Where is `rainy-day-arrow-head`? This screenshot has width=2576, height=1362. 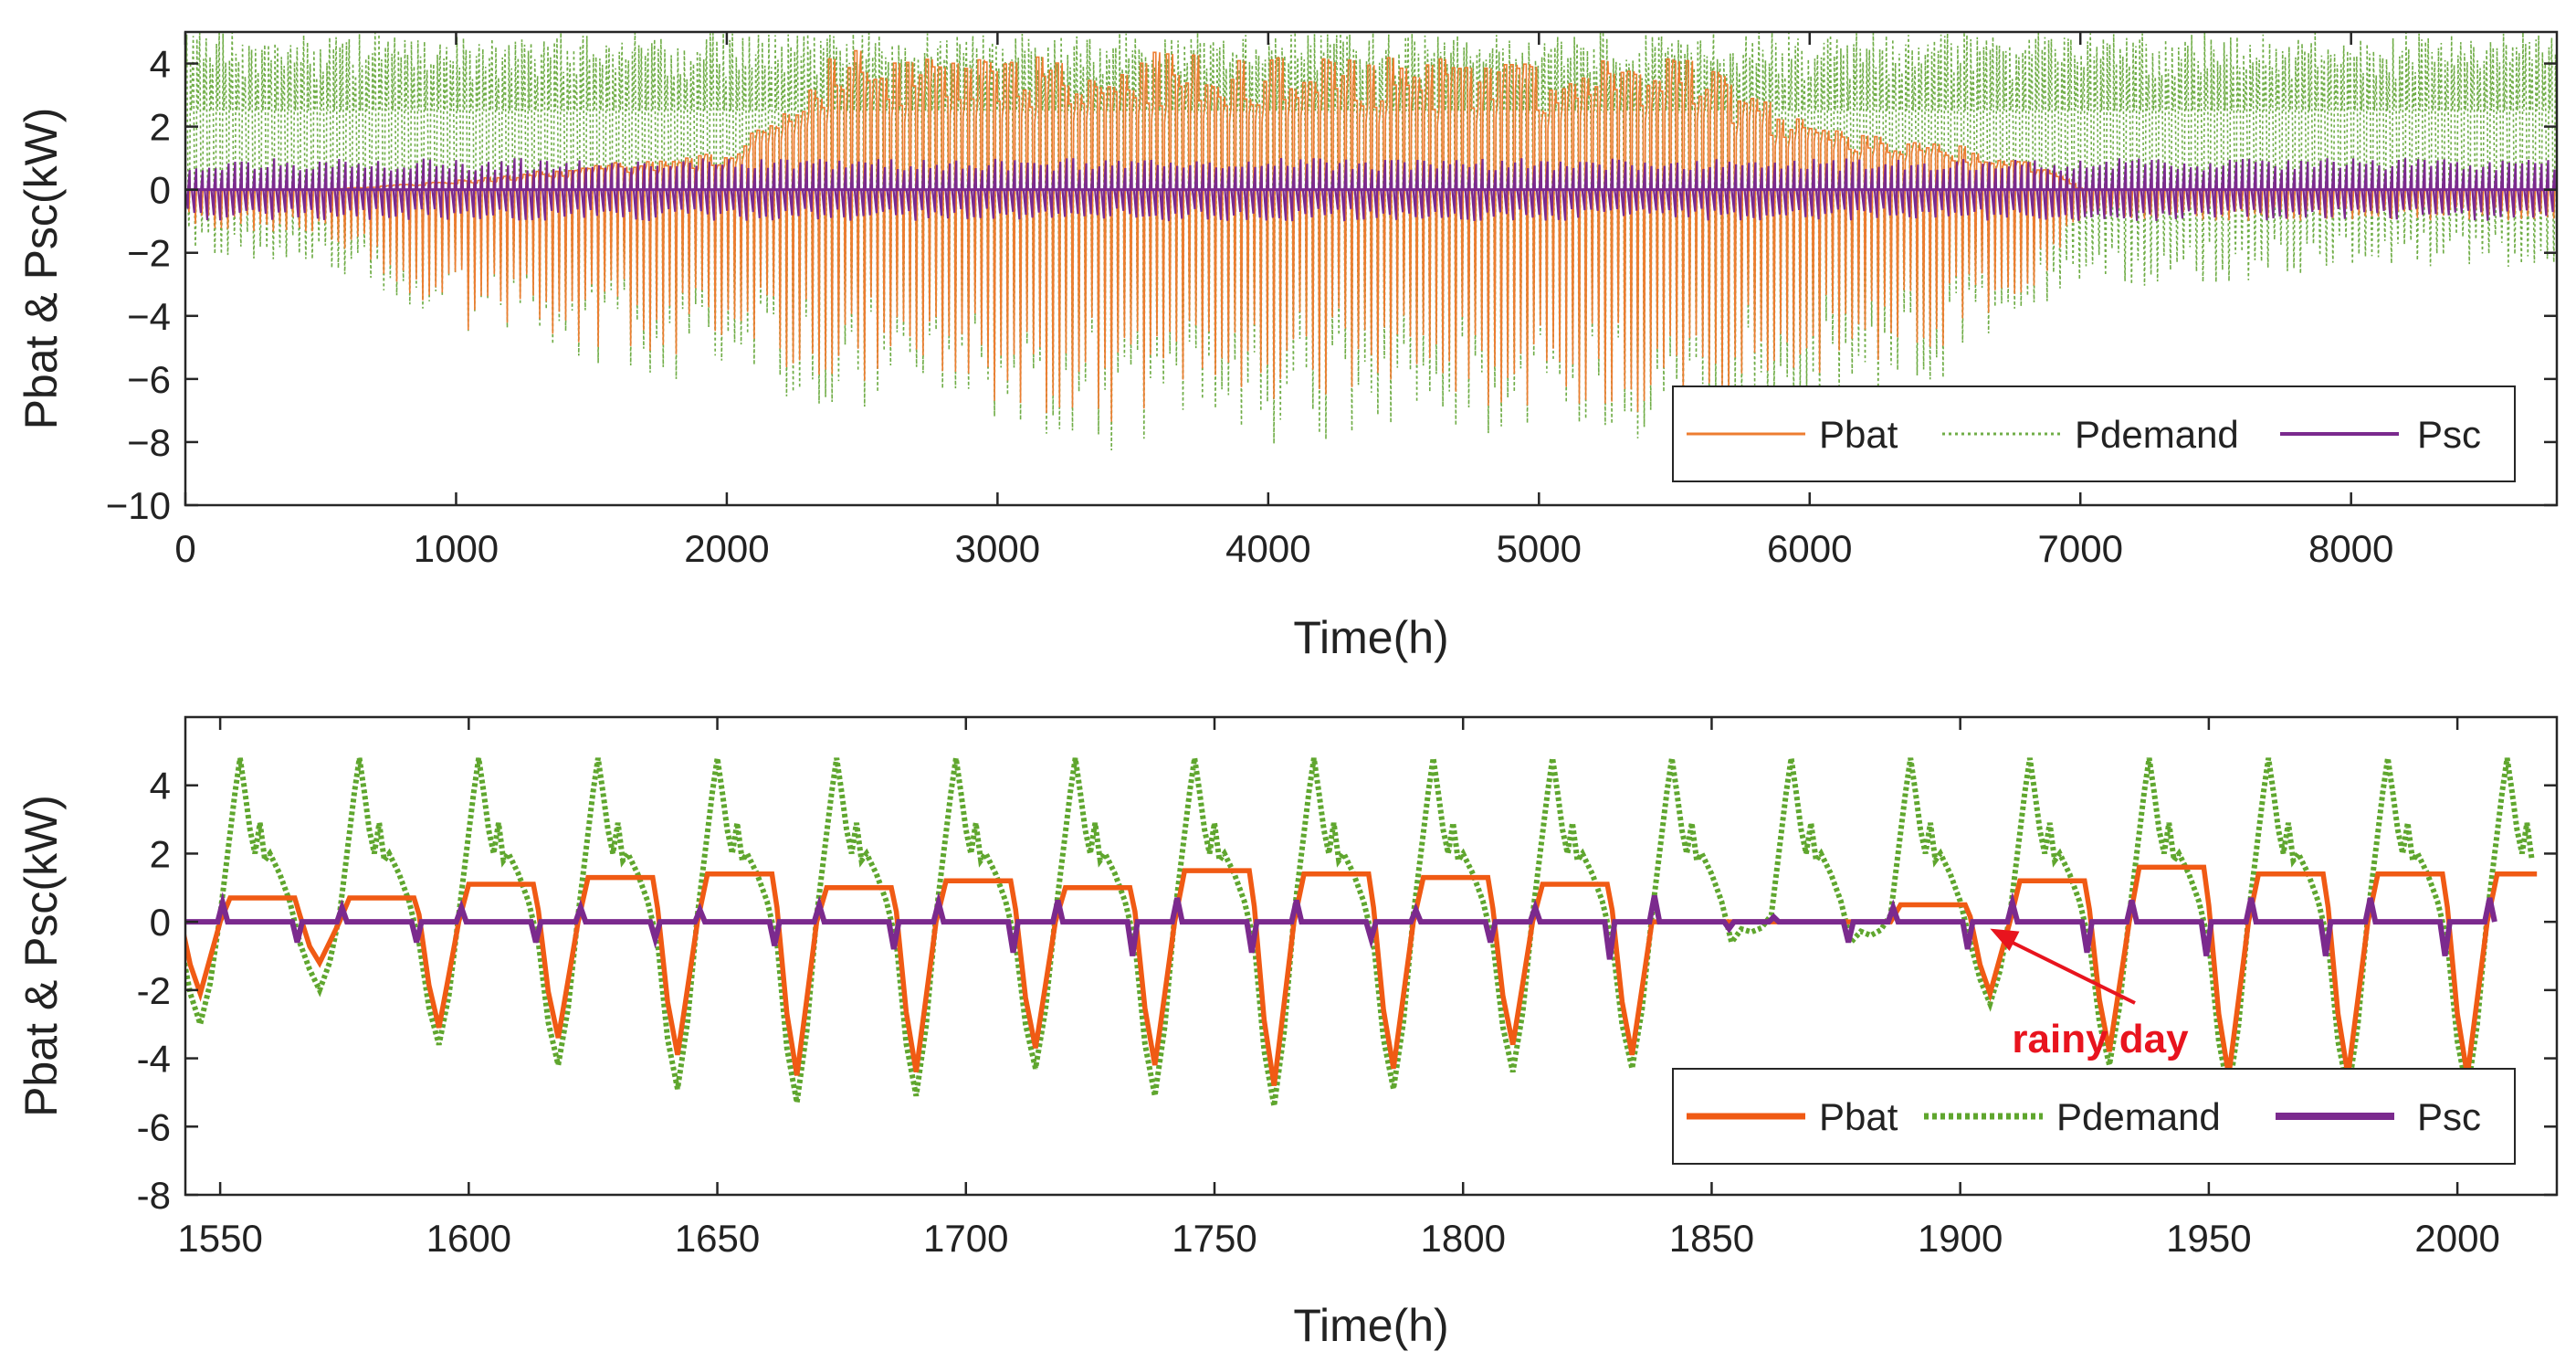 rainy-day-arrow-head is located at coordinates (2005, 939).